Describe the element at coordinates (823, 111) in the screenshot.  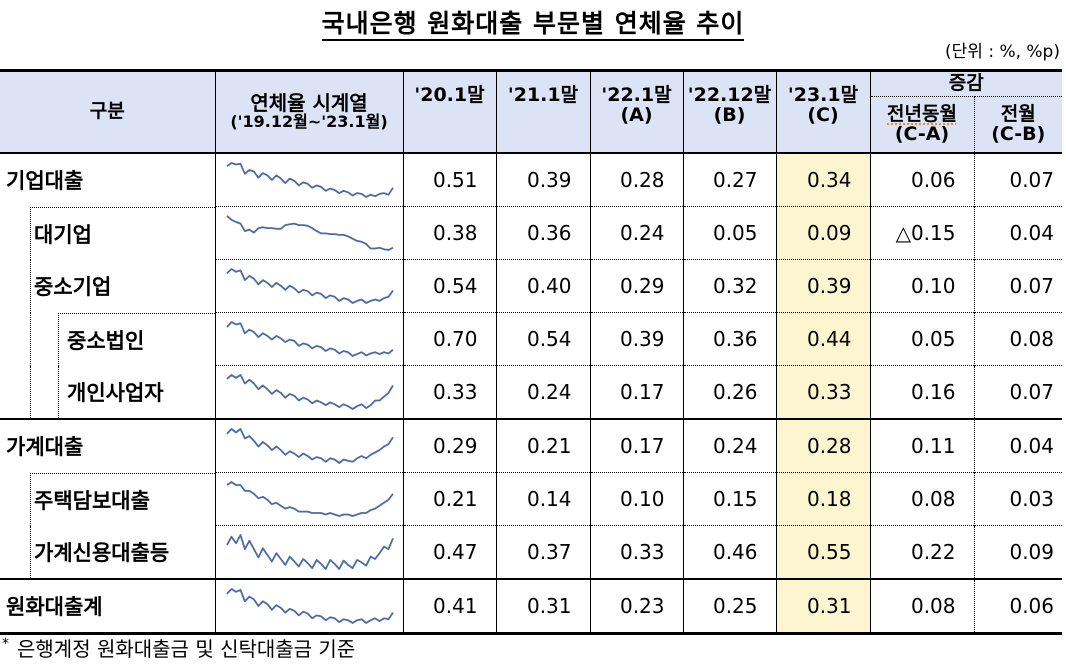
I see `header-23-1: '23.1말 (C)` at that location.